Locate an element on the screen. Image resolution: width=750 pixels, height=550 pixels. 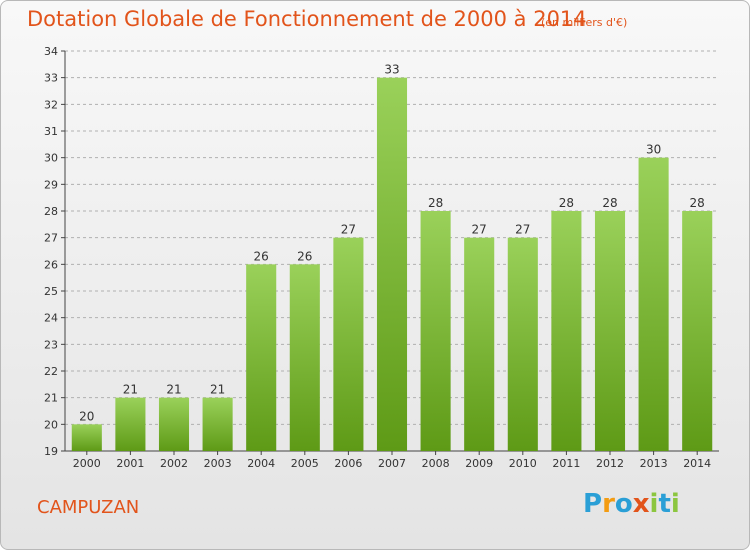
proxiti-logo: Proxiti is located at coordinates (631, 504).